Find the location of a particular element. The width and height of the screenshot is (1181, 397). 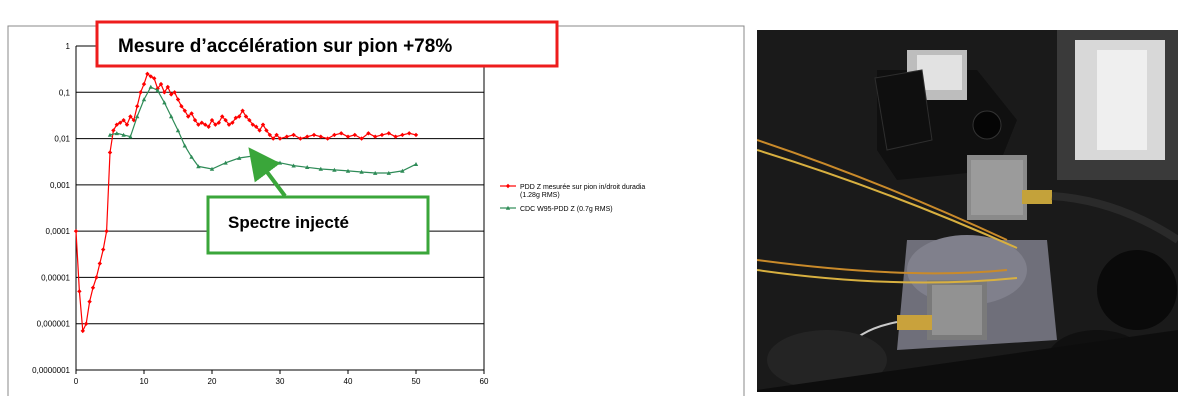

y-tick-label: 0,00001 is located at coordinates (55, 277).